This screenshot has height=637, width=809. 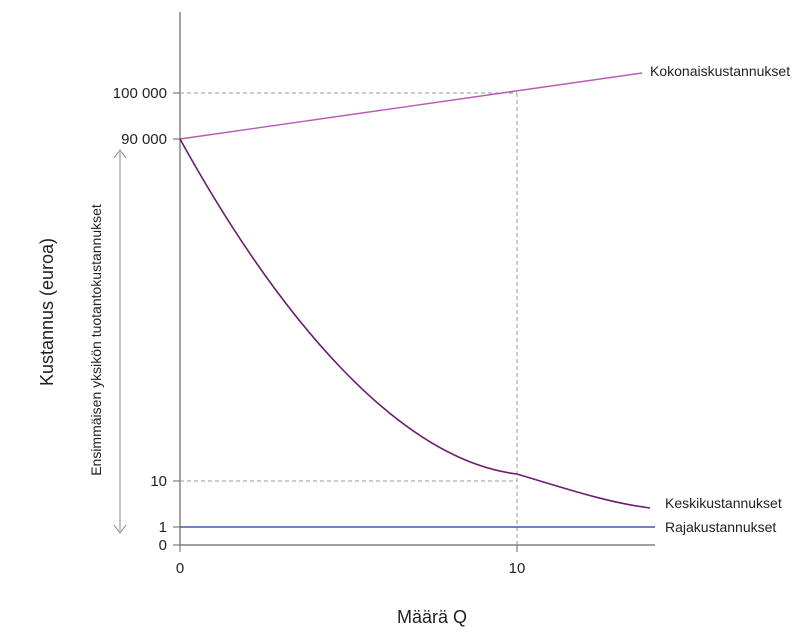 I want to click on y-tick-label-10: 10, so click(x=158, y=481).